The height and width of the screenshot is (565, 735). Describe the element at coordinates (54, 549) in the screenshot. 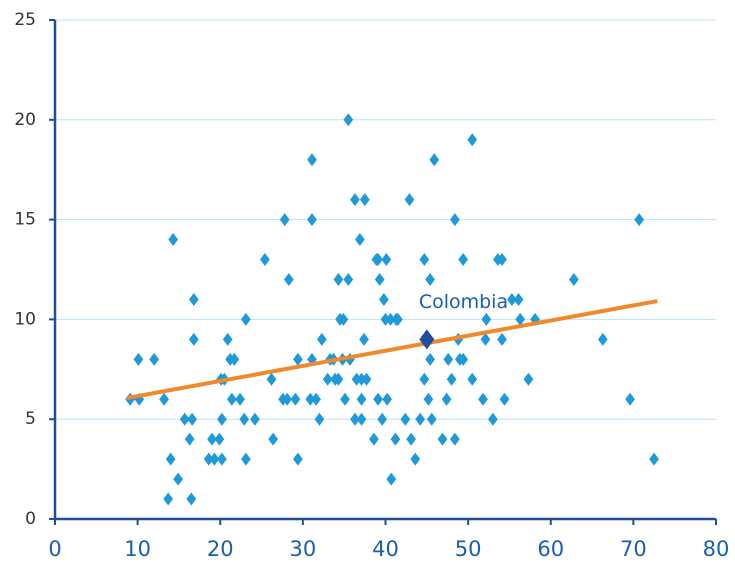

I see `x-tick-label: 0` at that location.